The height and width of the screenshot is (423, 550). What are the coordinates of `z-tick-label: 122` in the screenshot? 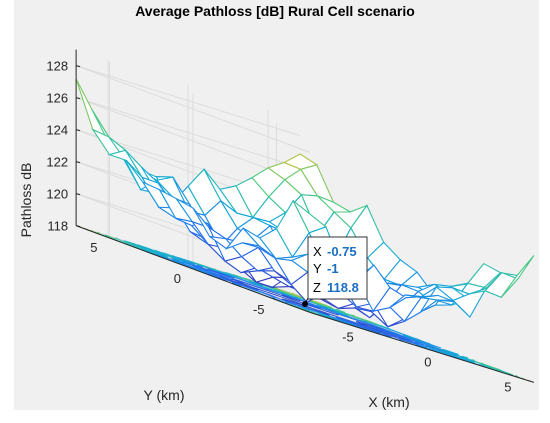 It's located at (57, 162).